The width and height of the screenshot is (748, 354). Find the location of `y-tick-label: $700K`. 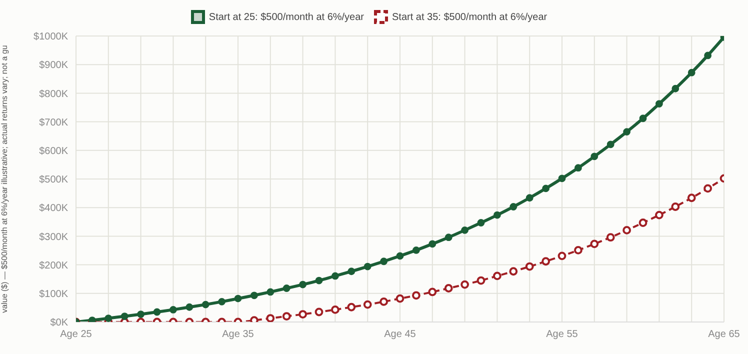

y-tick-label: $700K is located at coordinates (53, 122).